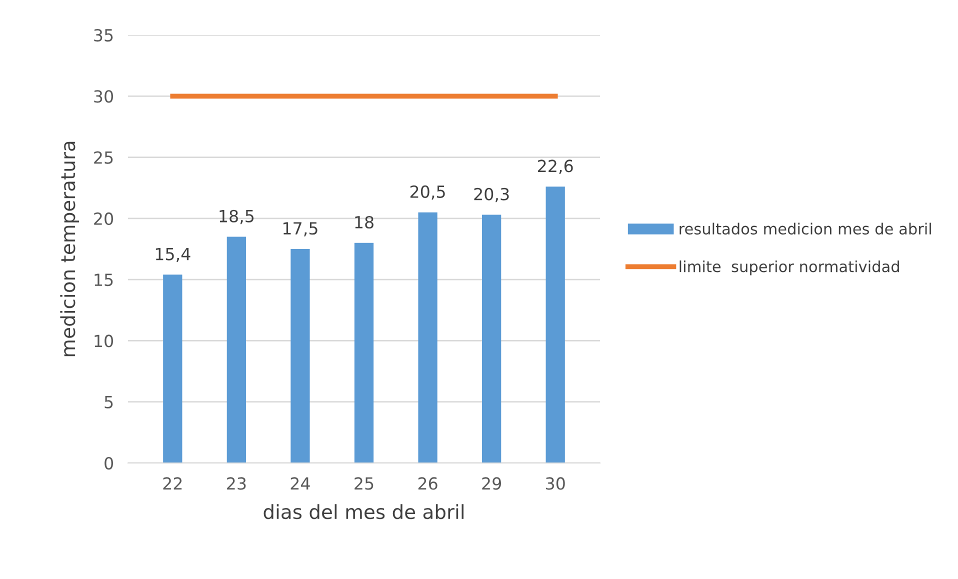  What do you see at coordinates (108, 402) in the screenshot?
I see `y-tick-label: 5` at bounding box center [108, 402].